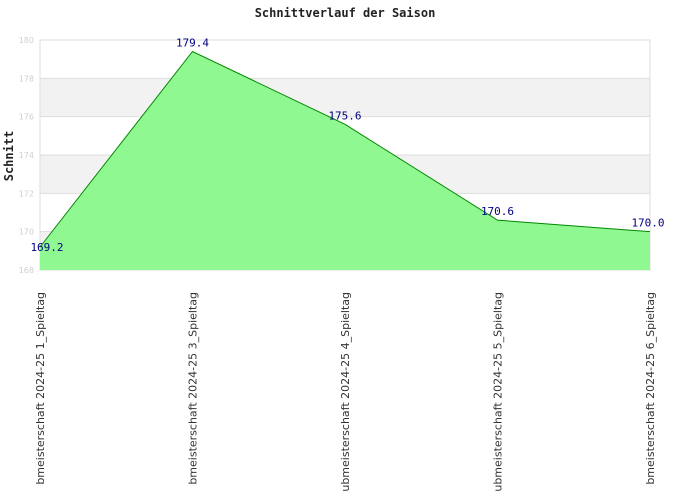  Describe the element at coordinates (497, 211) in the screenshot. I see `data-label: 170.6` at that location.